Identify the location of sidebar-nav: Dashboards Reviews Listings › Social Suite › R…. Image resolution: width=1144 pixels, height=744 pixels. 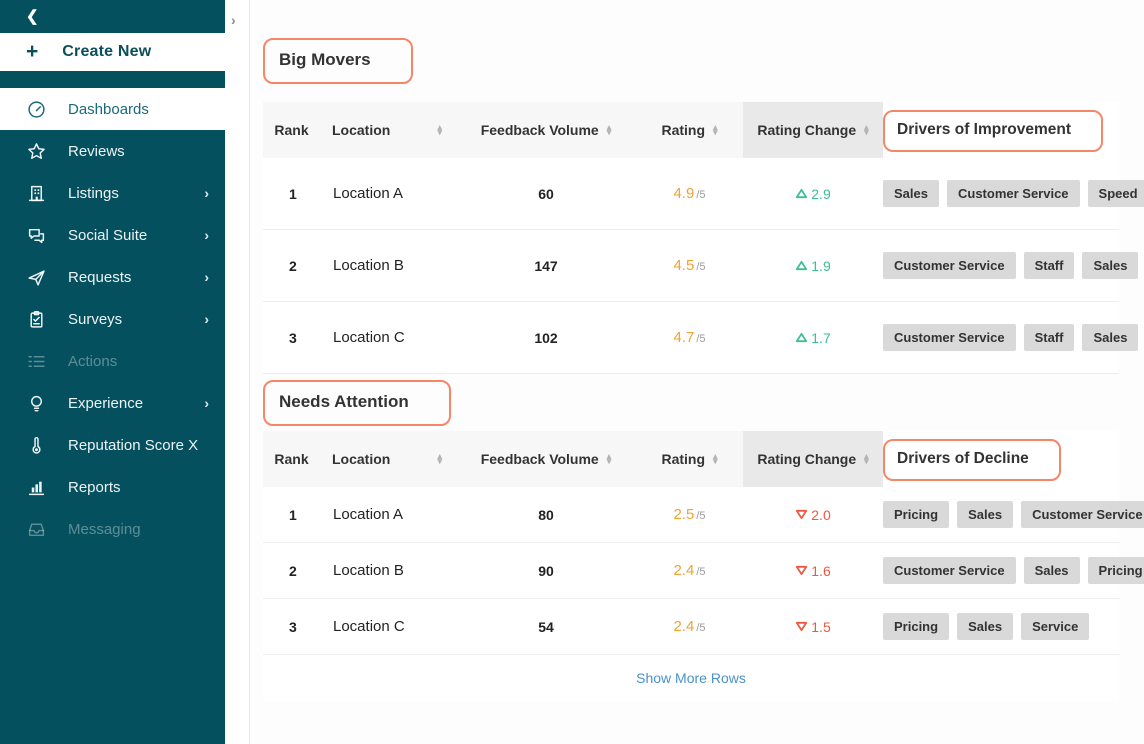
(112, 319).